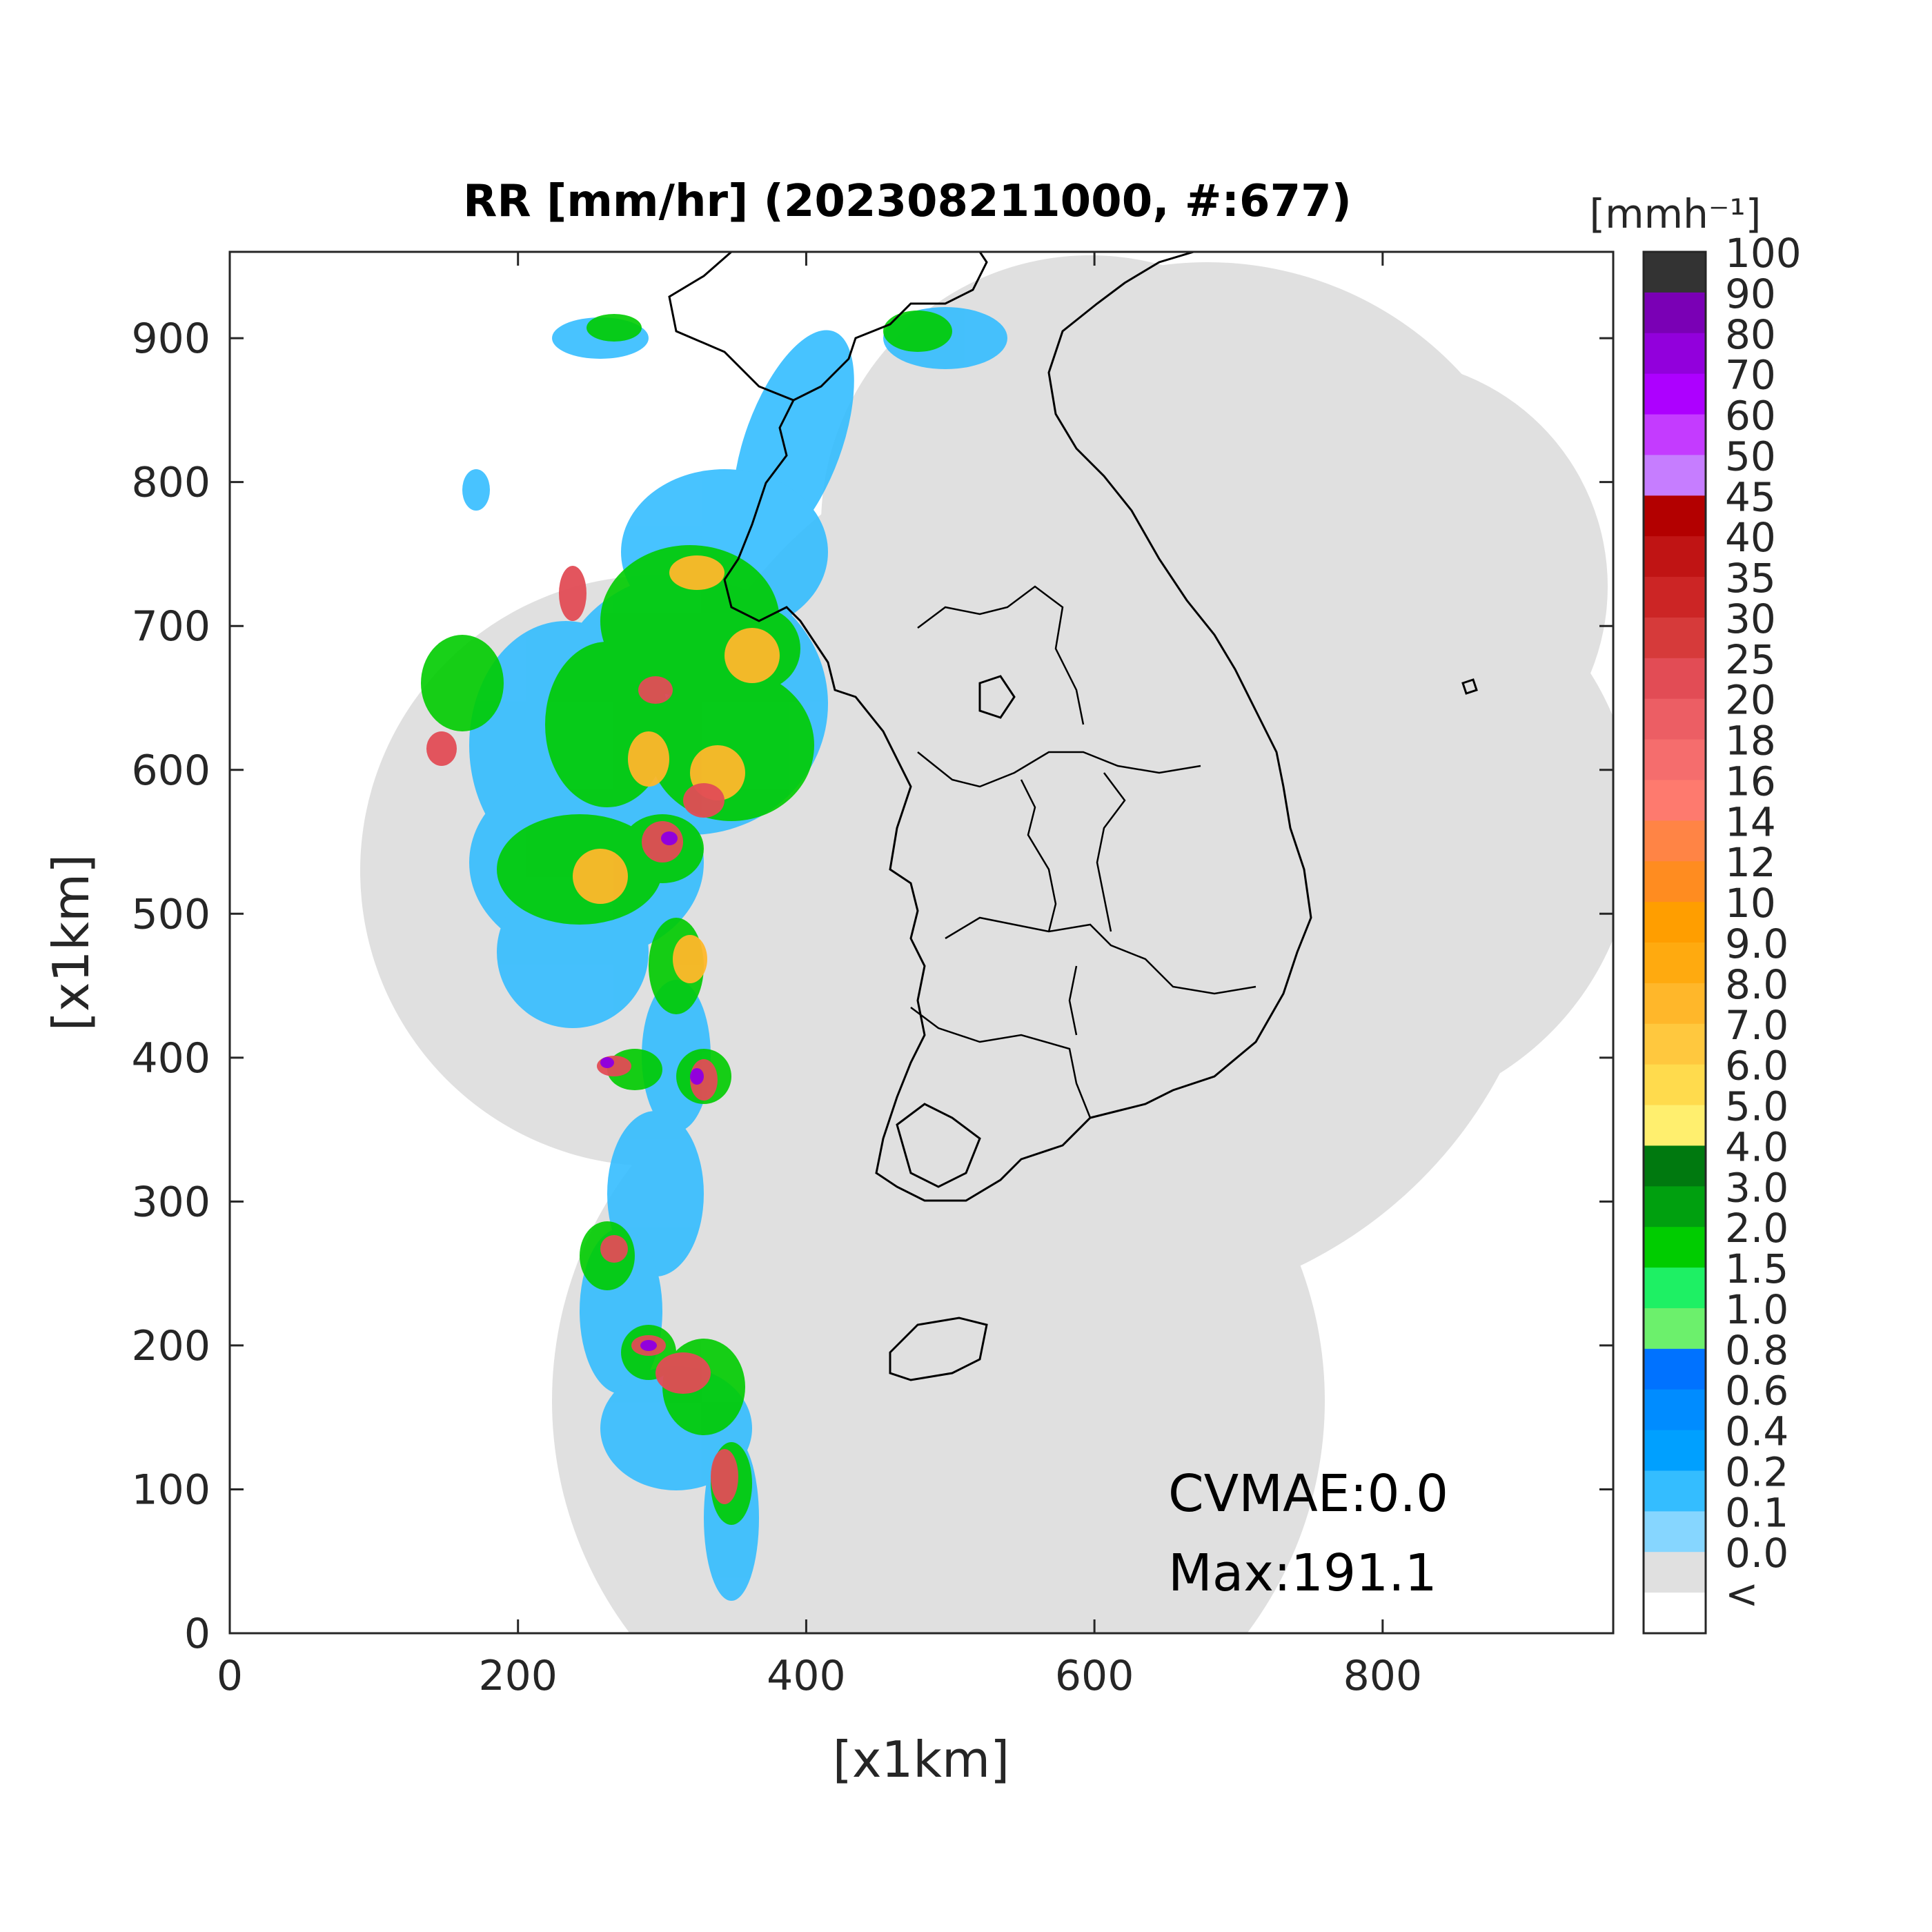  Describe the element at coordinates (197, 1634) in the screenshot. I see `y-tick-label: 0` at that location.